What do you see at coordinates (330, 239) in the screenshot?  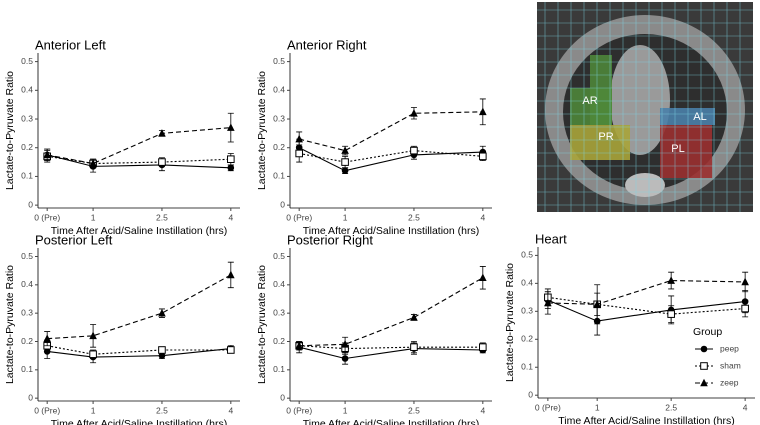 I see `chart-title: Posterior Right` at bounding box center [330, 239].